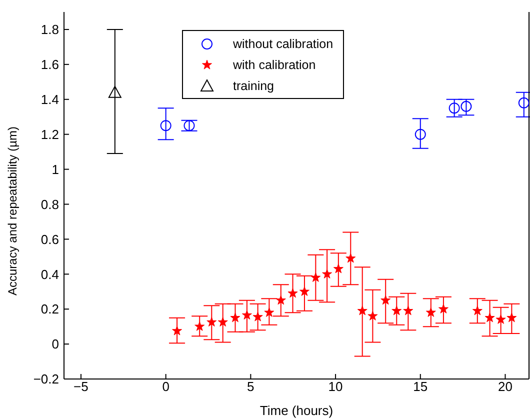  I want to click on y-tick-label: 1.4, so click(49, 99).